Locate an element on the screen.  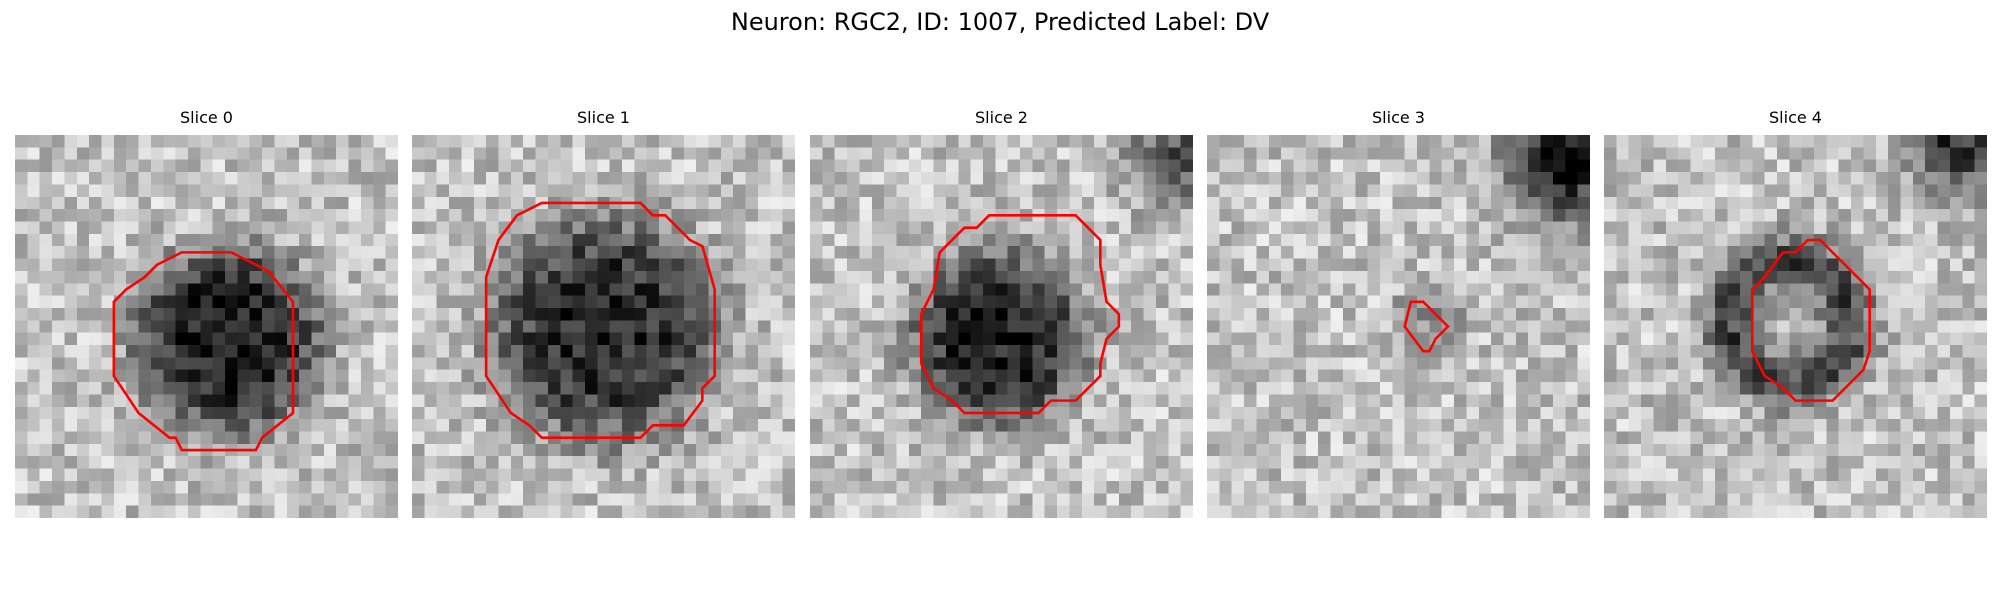
slice-title: Slice 2 is located at coordinates (1001, 117).